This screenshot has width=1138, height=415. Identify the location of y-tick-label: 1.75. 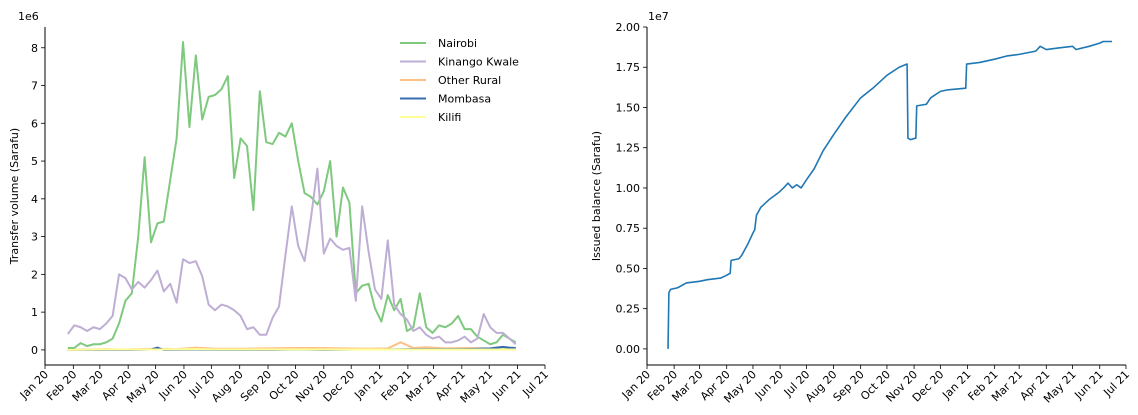
(628, 67).